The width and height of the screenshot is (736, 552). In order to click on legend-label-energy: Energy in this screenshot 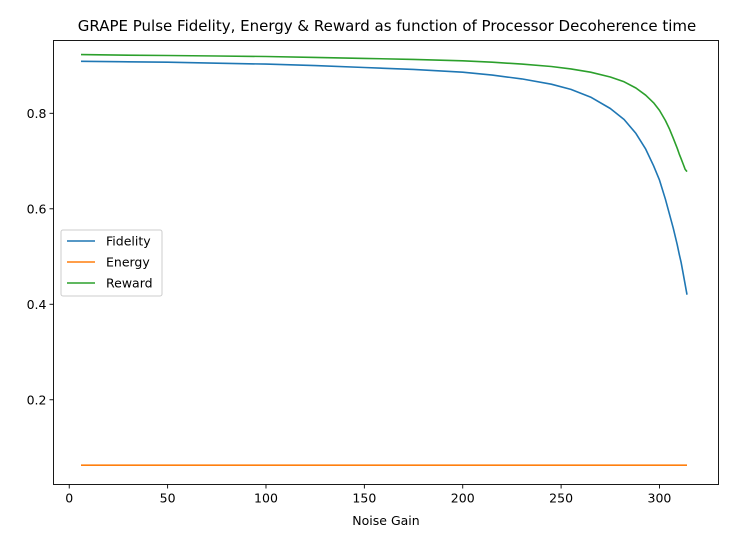, I will do `click(128, 262)`.